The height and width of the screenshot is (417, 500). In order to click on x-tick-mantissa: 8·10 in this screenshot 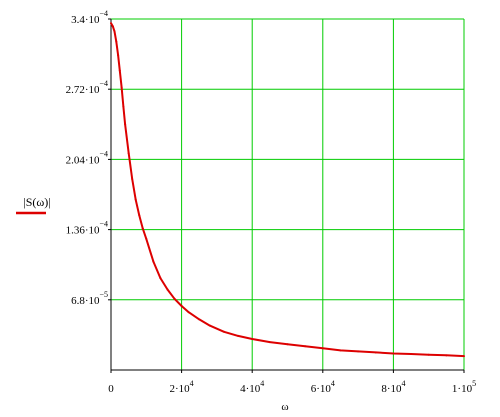, I will do `click(391, 389)`.